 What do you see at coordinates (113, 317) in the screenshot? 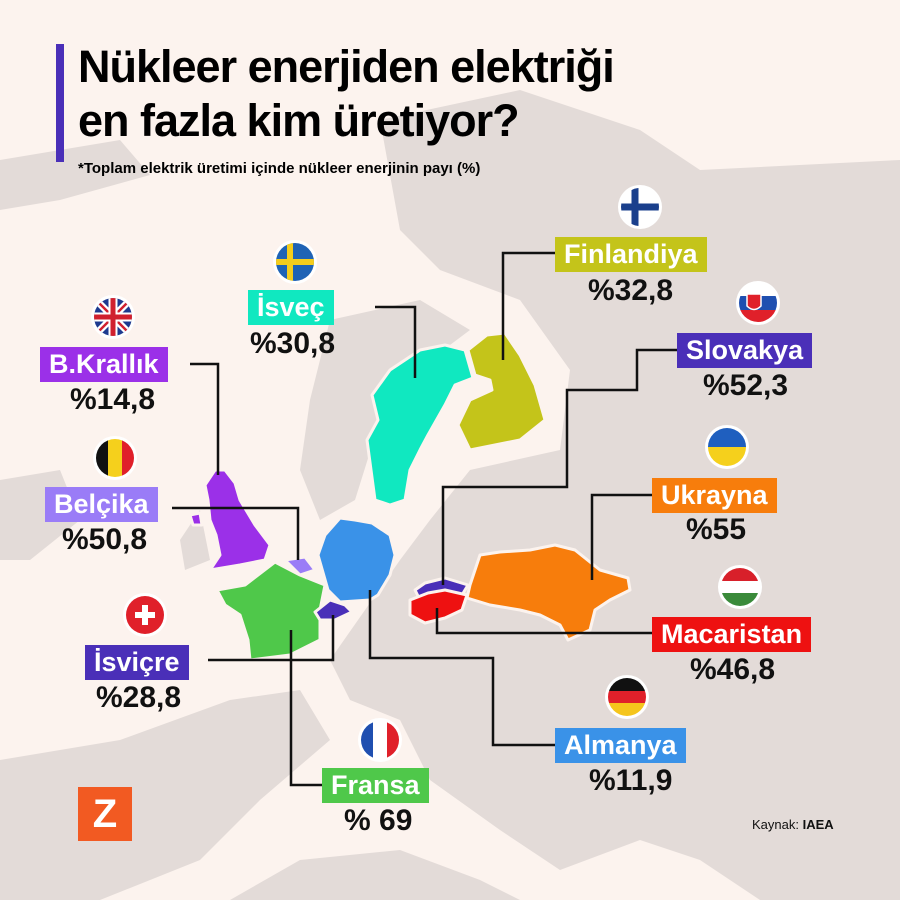
I see `uk-flag-icon` at bounding box center [113, 317].